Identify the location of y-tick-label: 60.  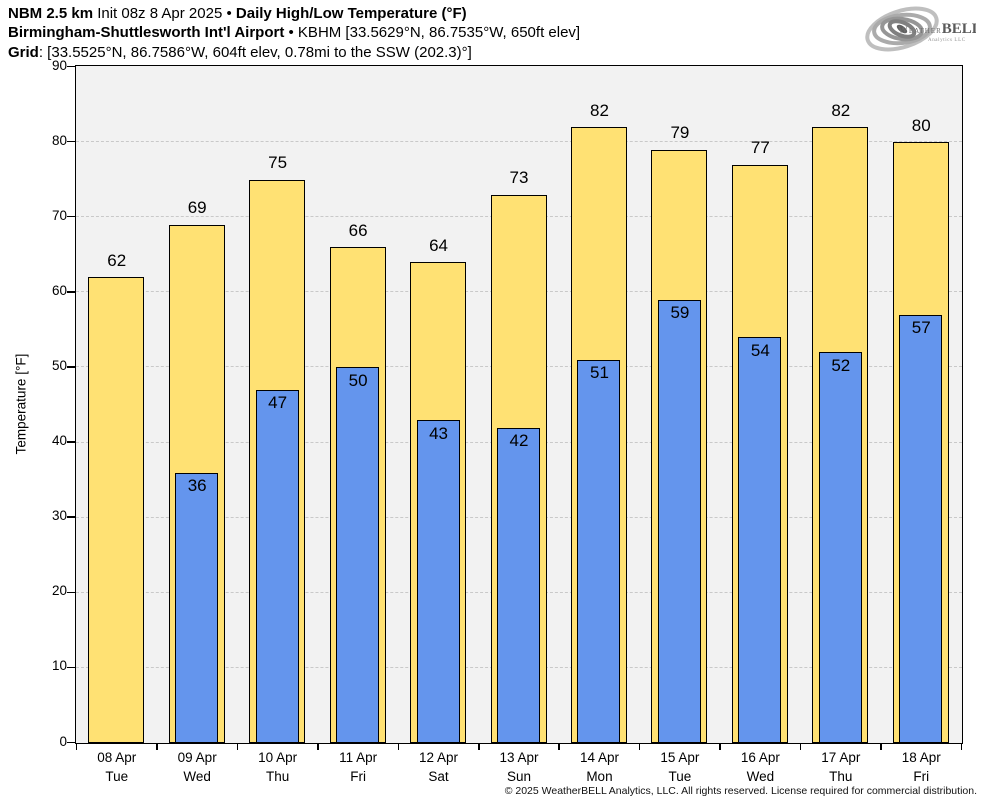
(59, 290).